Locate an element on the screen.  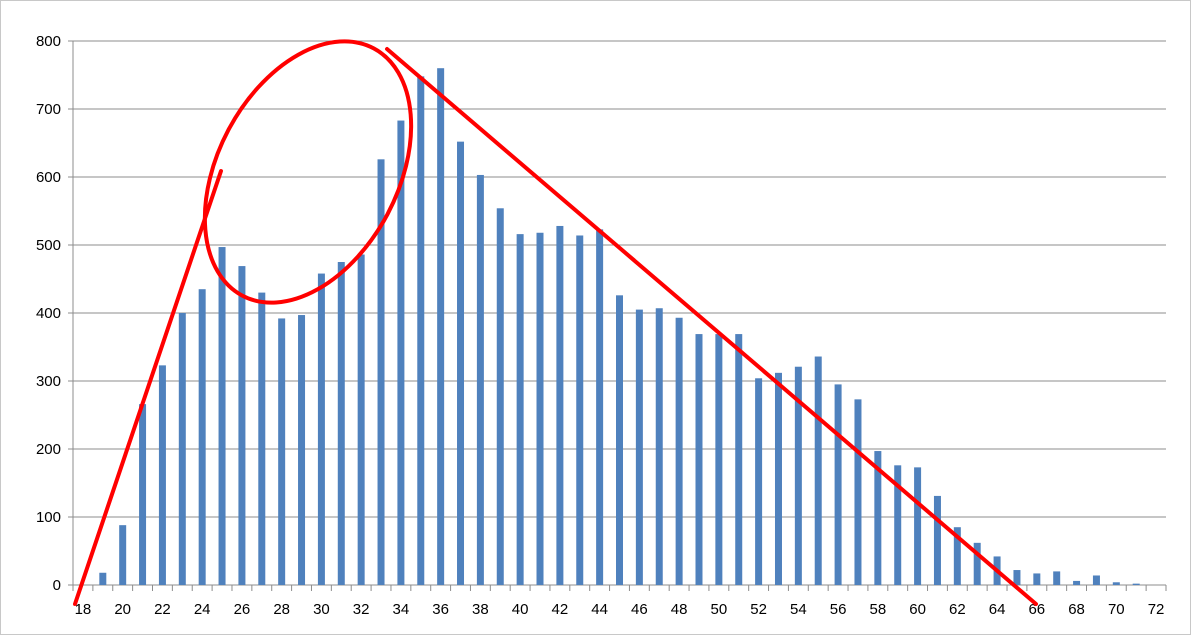
x-tick-label: 22 is located at coordinates (162, 609).